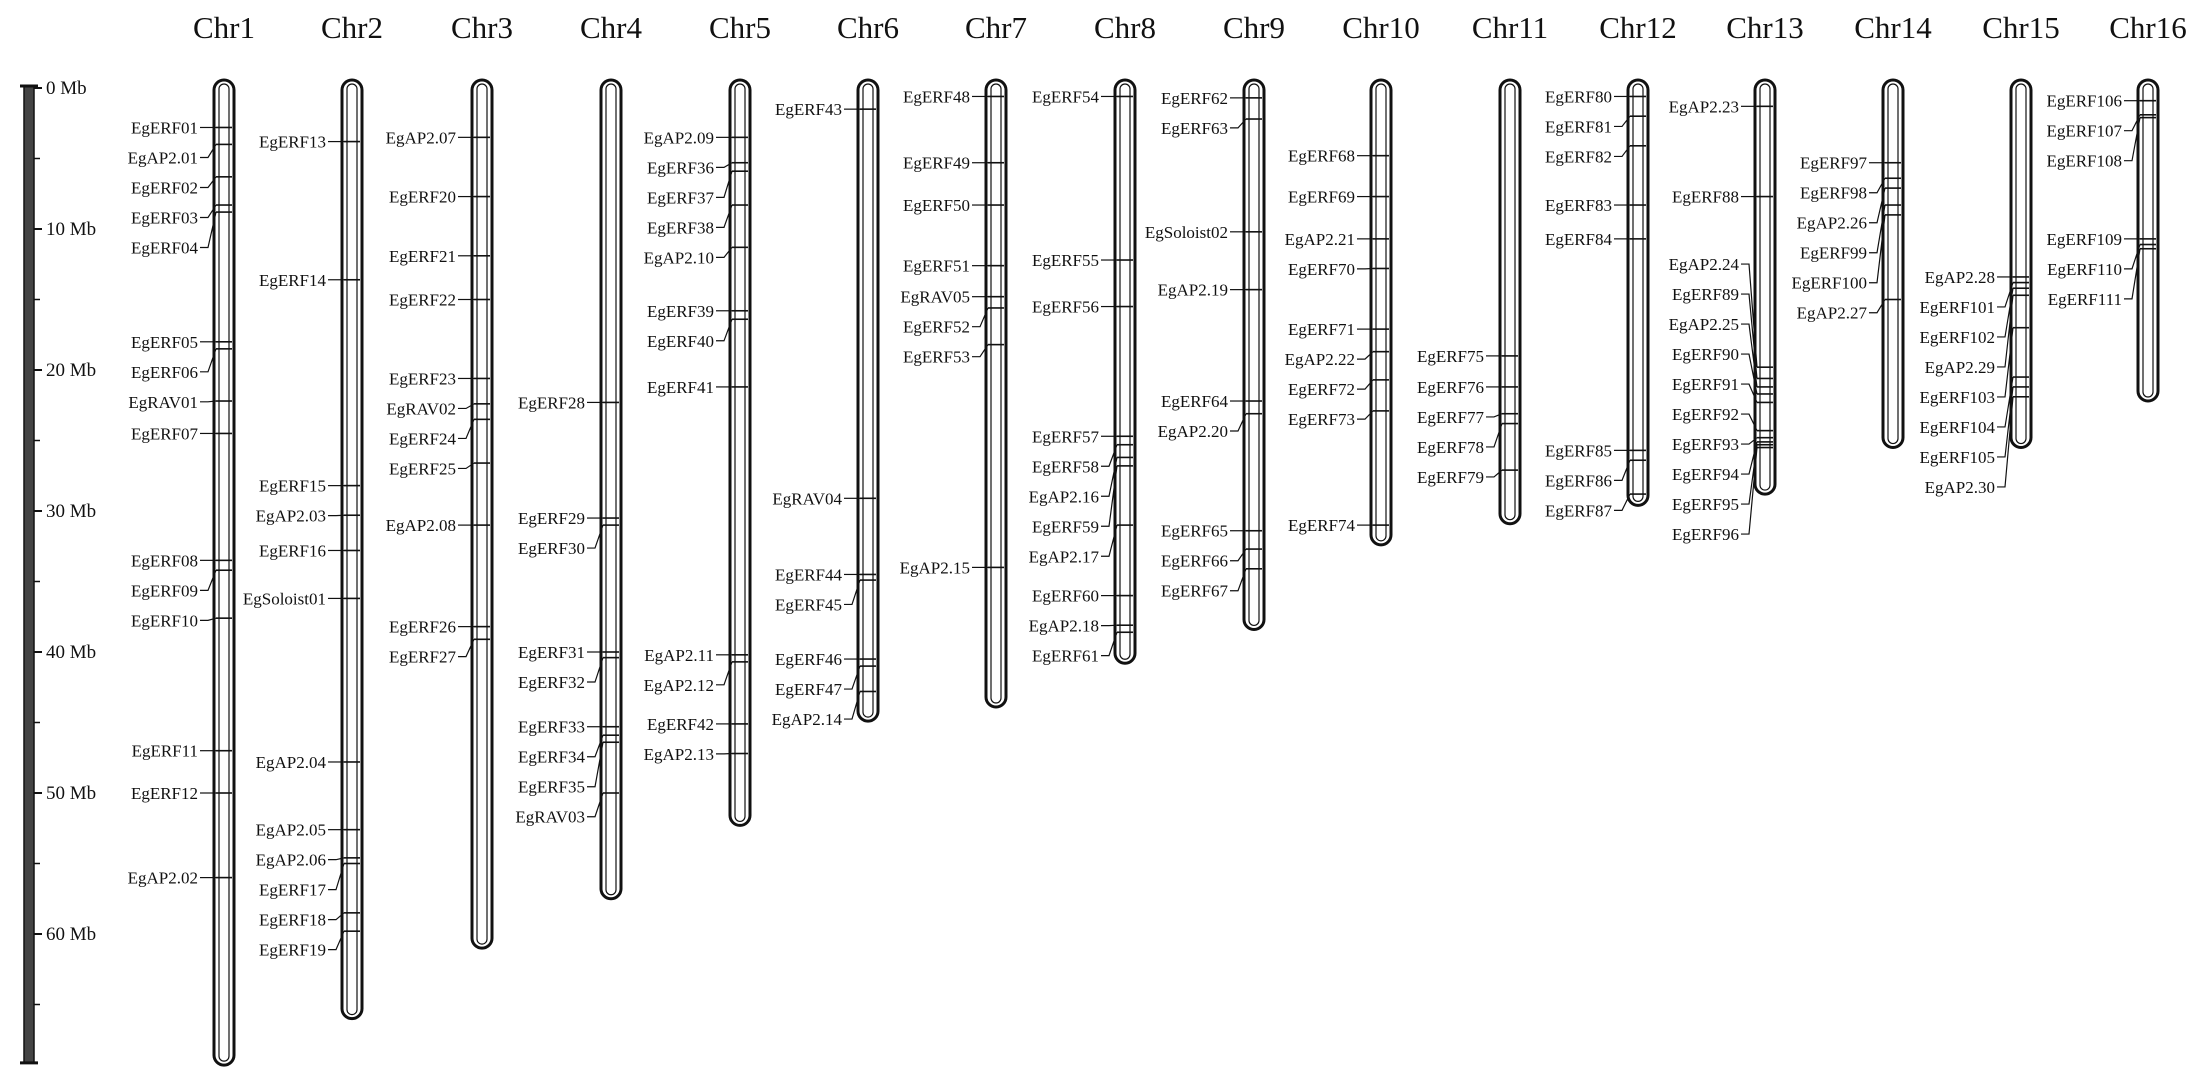 This screenshot has width=2206, height=1075. What do you see at coordinates (679, 137) in the screenshot?
I see `gene-label: EgAP2.09` at bounding box center [679, 137].